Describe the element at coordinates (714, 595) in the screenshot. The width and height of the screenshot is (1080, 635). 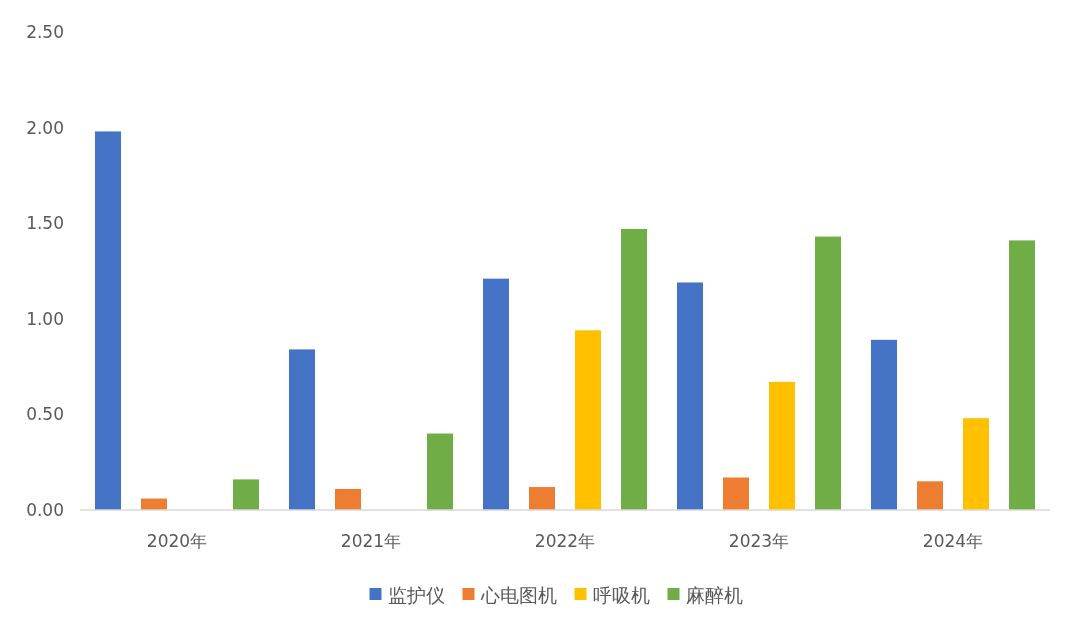
I see `legend-label: 麻醉机` at that location.